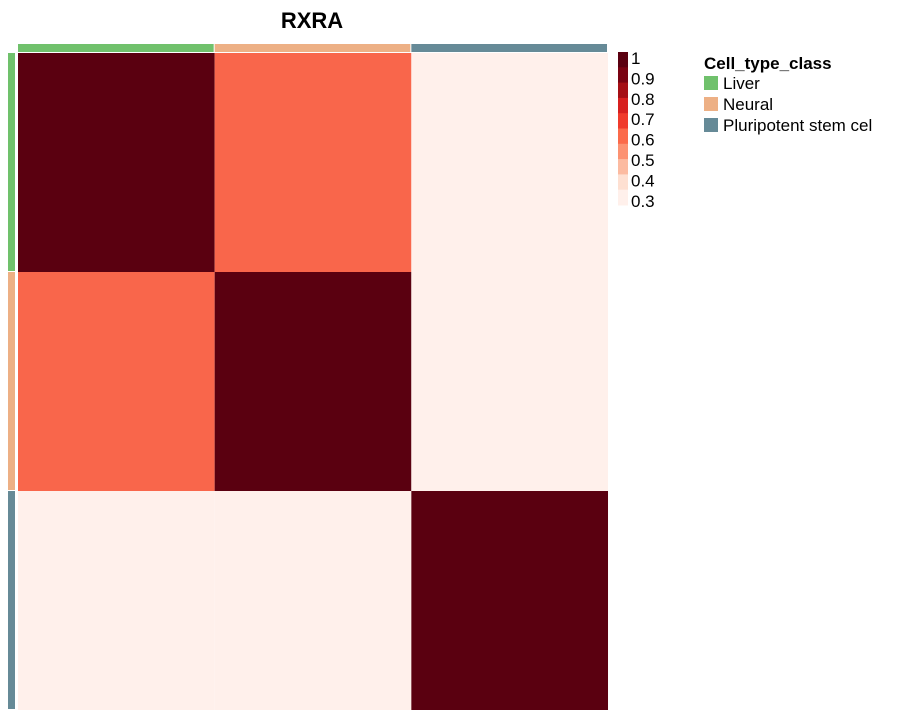 This screenshot has height=720, width=900. What do you see at coordinates (643, 78) in the screenshot?
I see `color-scale-tick-label: 0.9` at bounding box center [643, 78].